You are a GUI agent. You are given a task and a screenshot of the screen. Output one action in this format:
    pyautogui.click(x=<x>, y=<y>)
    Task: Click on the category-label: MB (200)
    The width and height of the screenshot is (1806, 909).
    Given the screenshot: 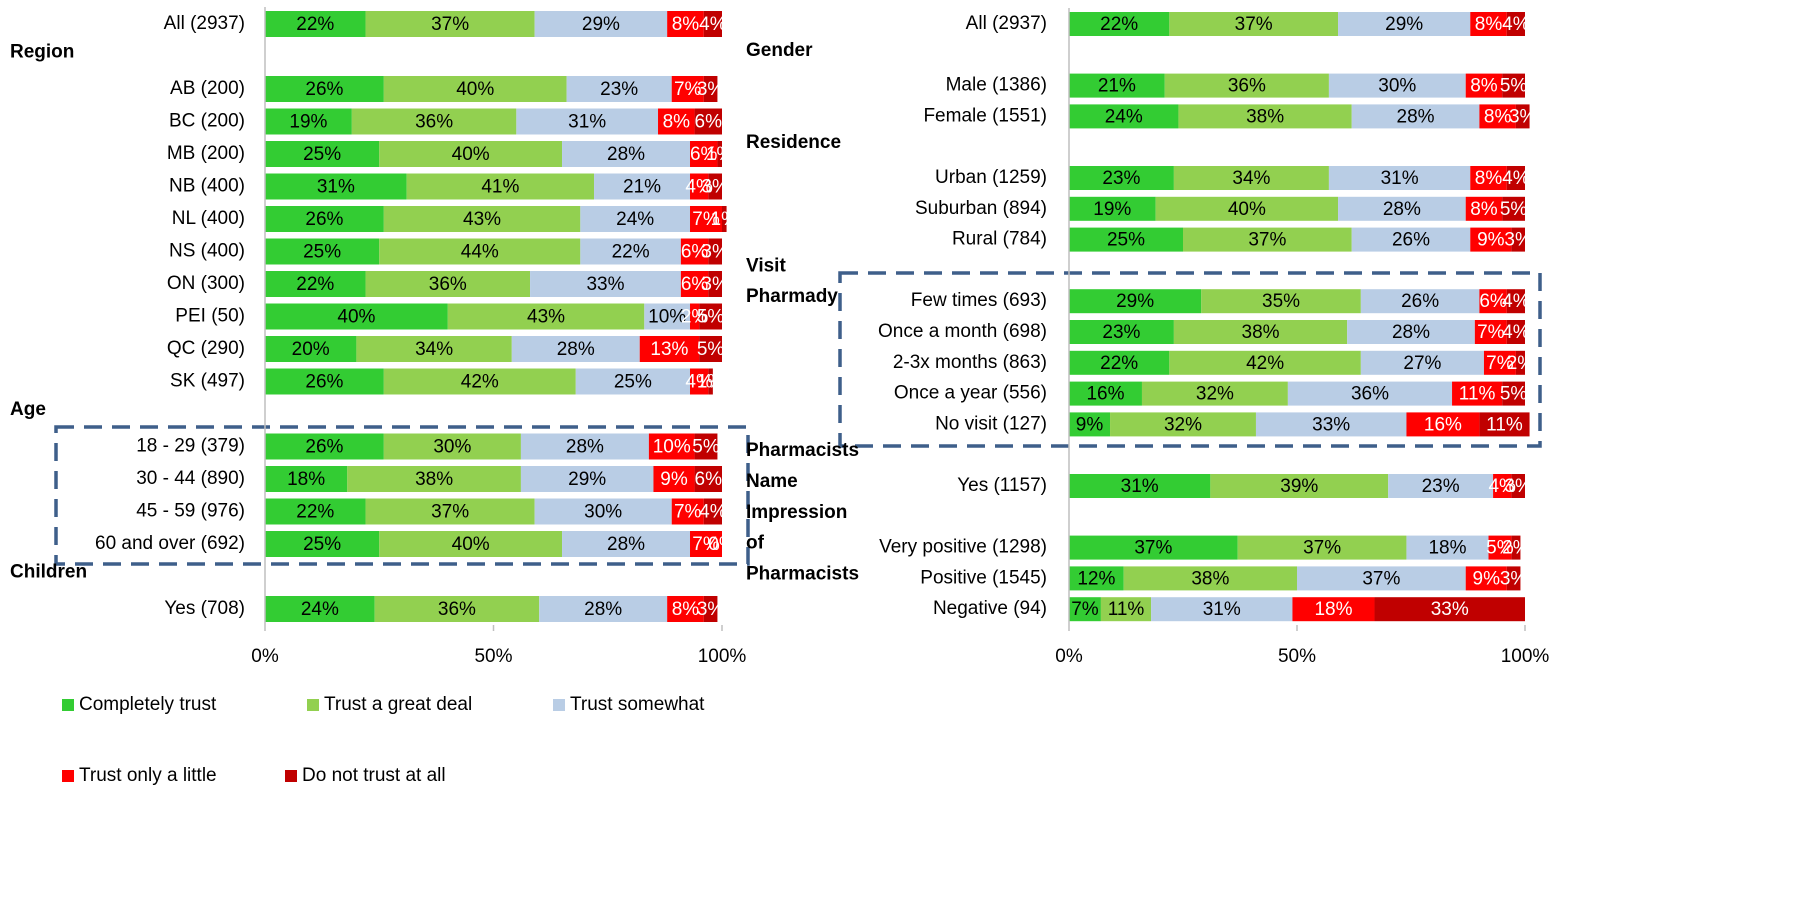 What is the action you would take?
    pyautogui.click(x=206, y=153)
    